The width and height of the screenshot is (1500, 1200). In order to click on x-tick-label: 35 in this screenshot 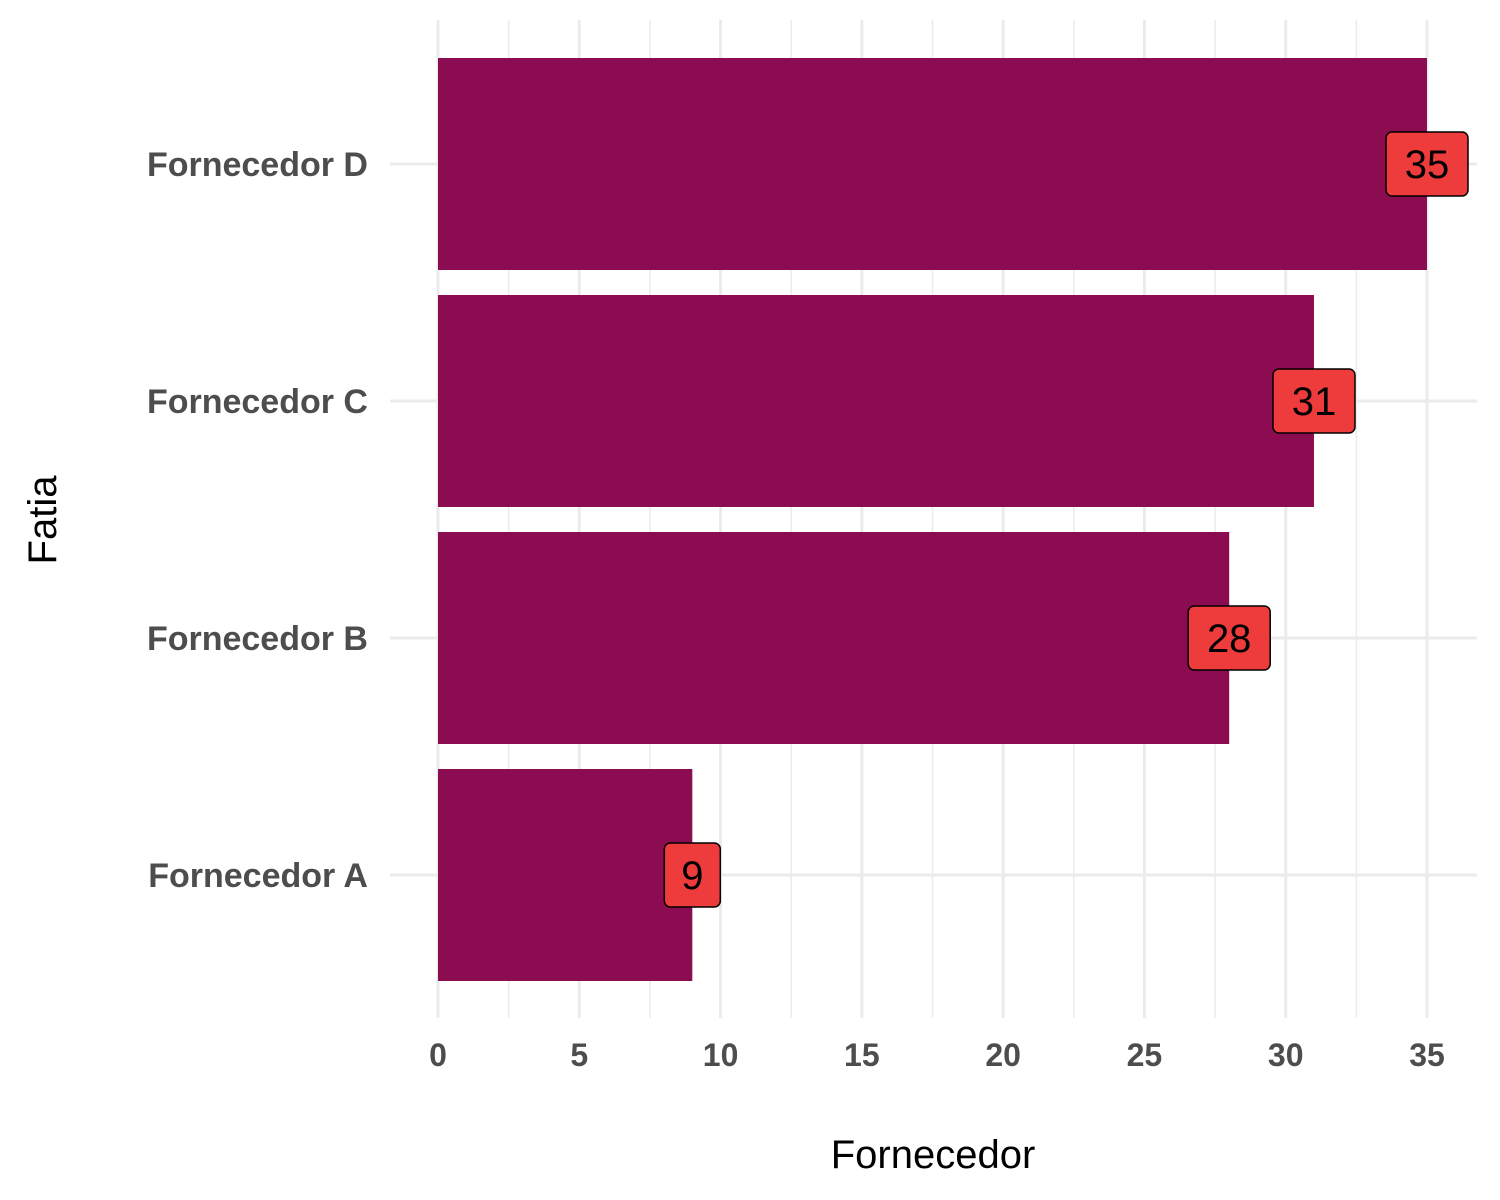, I will do `click(1427, 1055)`.